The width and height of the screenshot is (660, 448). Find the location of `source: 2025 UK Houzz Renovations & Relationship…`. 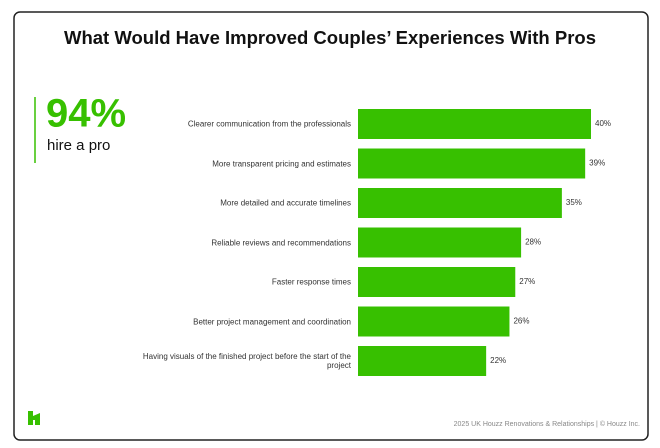

source: 2025 UK Houzz Renovations & Relationship… is located at coordinates (547, 424).